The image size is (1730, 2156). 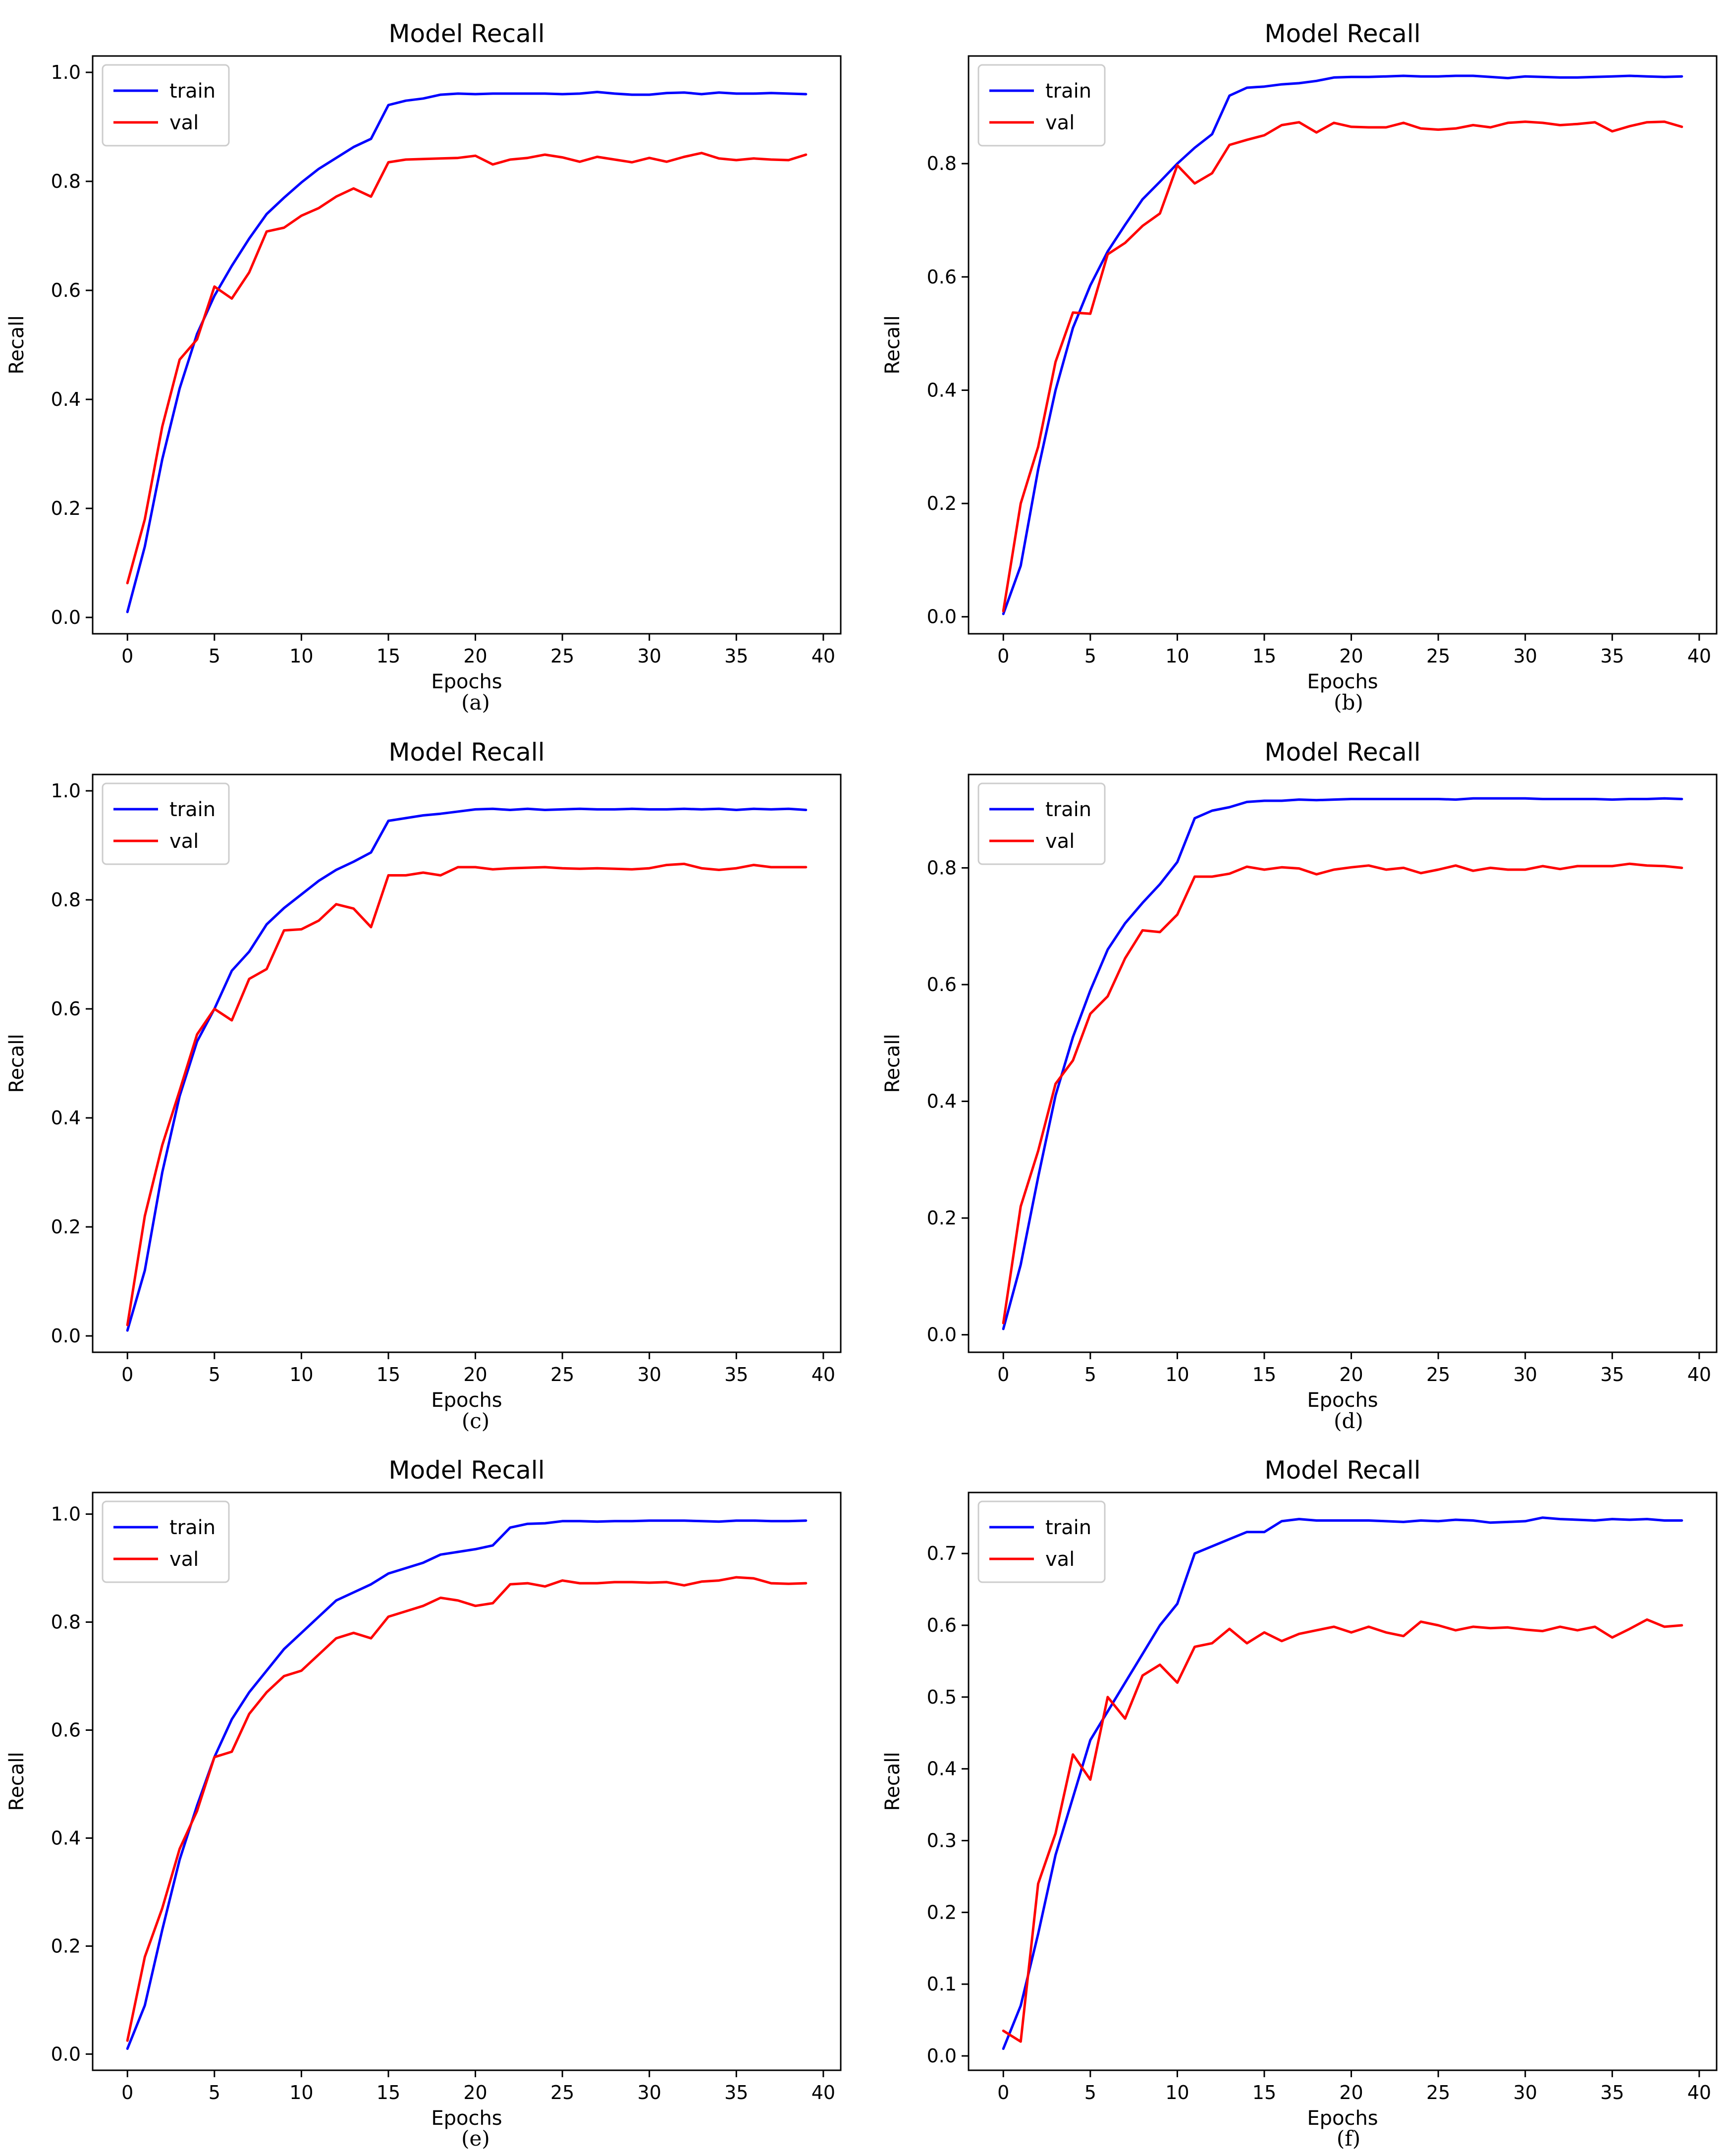 What do you see at coordinates (942, 1984) in the screenshot?
I see `y-tick-label: 0.1` at bounding box center [942, 1984].